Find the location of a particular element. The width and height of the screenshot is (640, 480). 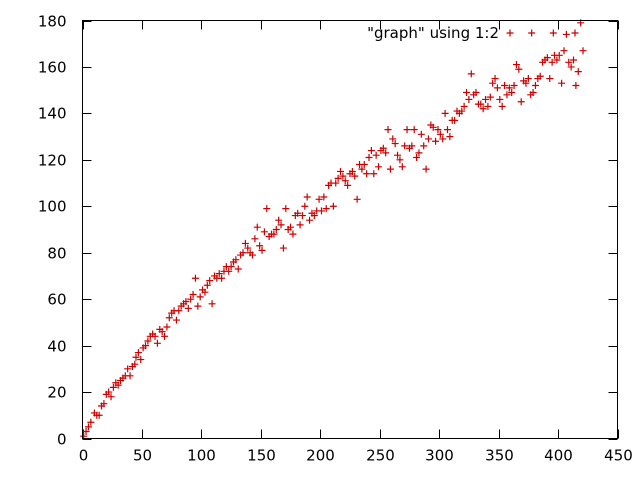

x-tick-label: 150 is located at coordinates (261, 456).